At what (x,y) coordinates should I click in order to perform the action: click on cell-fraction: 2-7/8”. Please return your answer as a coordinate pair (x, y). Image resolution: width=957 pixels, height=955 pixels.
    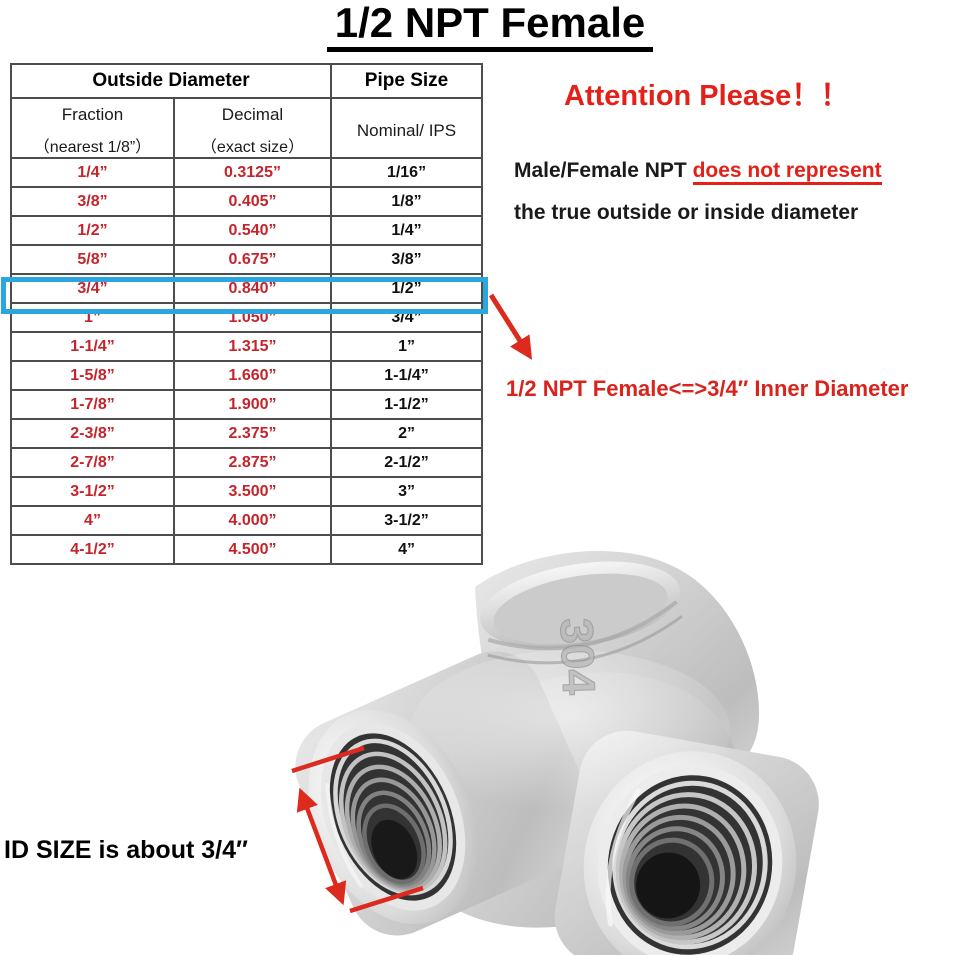
    Looking at the image, I should click on (92, 462).